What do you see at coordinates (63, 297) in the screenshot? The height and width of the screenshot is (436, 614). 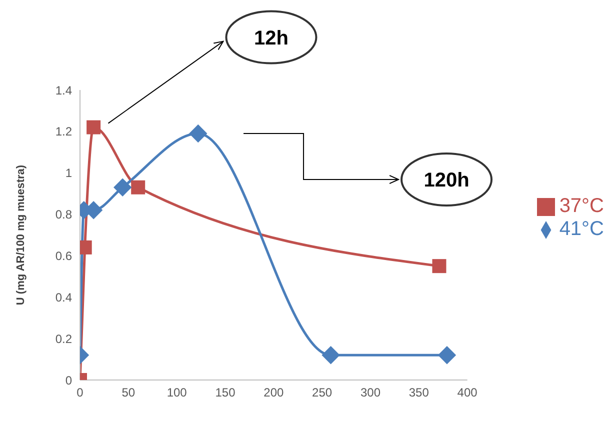 I see `y-tick-label: 0.4` at bounding box center [63, 297].